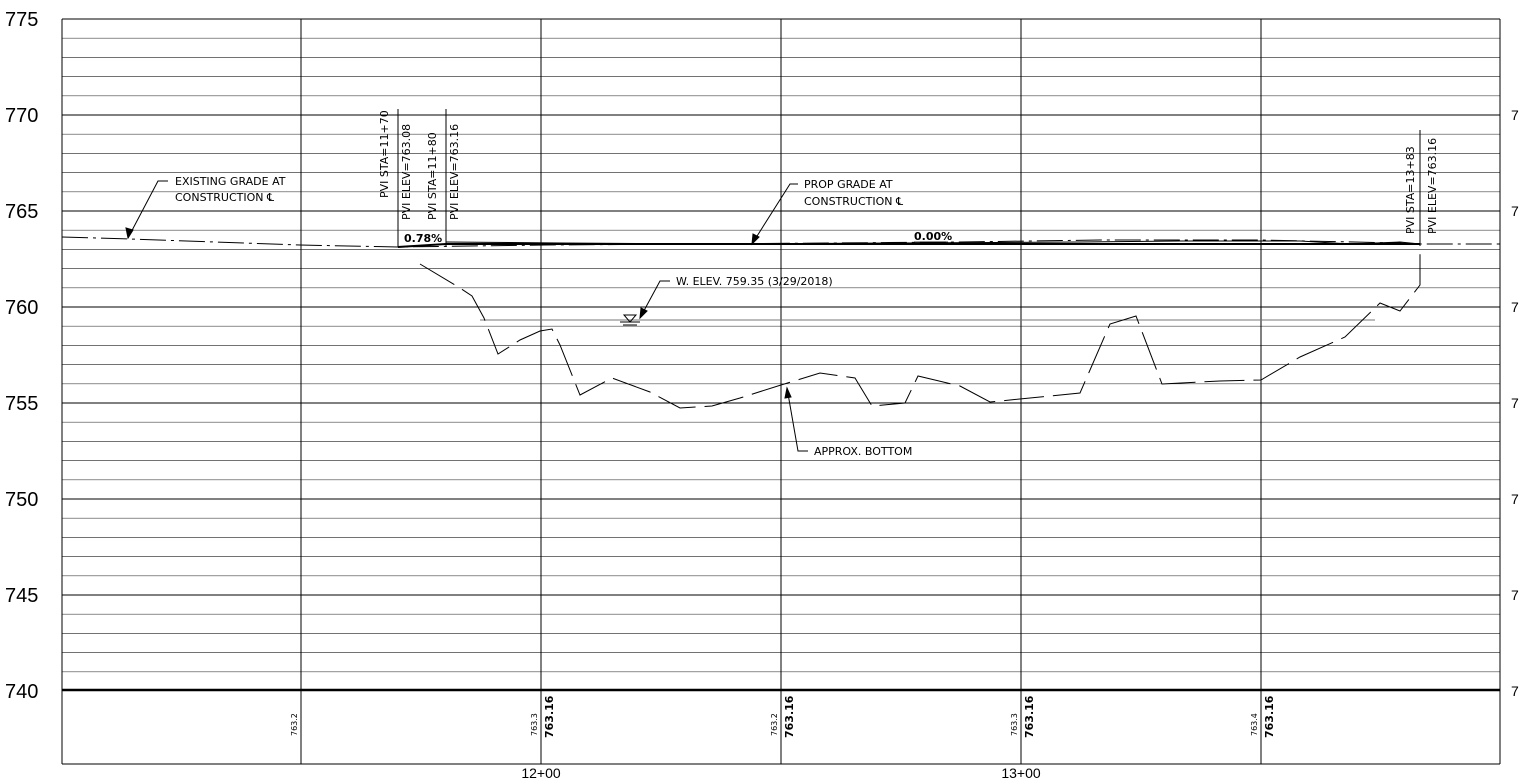 The image size is (1519, 782). I want to click on approx-bottom-leader, so click(796, 419).